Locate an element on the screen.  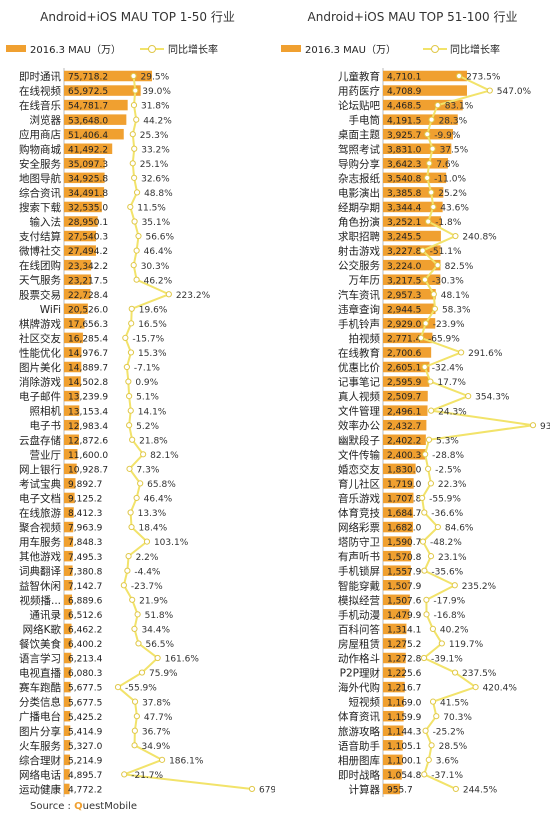
growth-value-label: 28.3% is located at coordinates (453, 121).